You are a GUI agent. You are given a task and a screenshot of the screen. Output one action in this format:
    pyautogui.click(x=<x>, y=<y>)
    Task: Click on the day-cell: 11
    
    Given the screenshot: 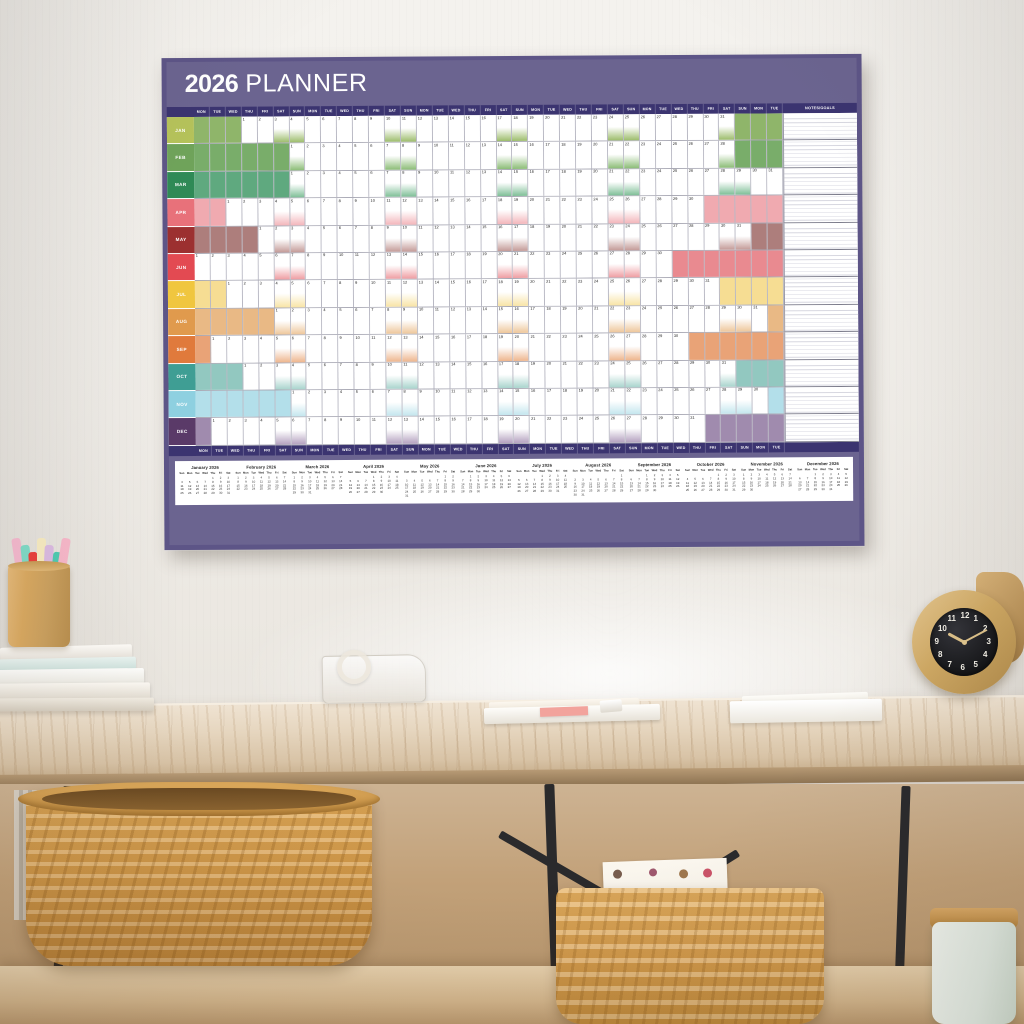 What is the action you would take?
    pyautogui.click(x=458, y=402)
    